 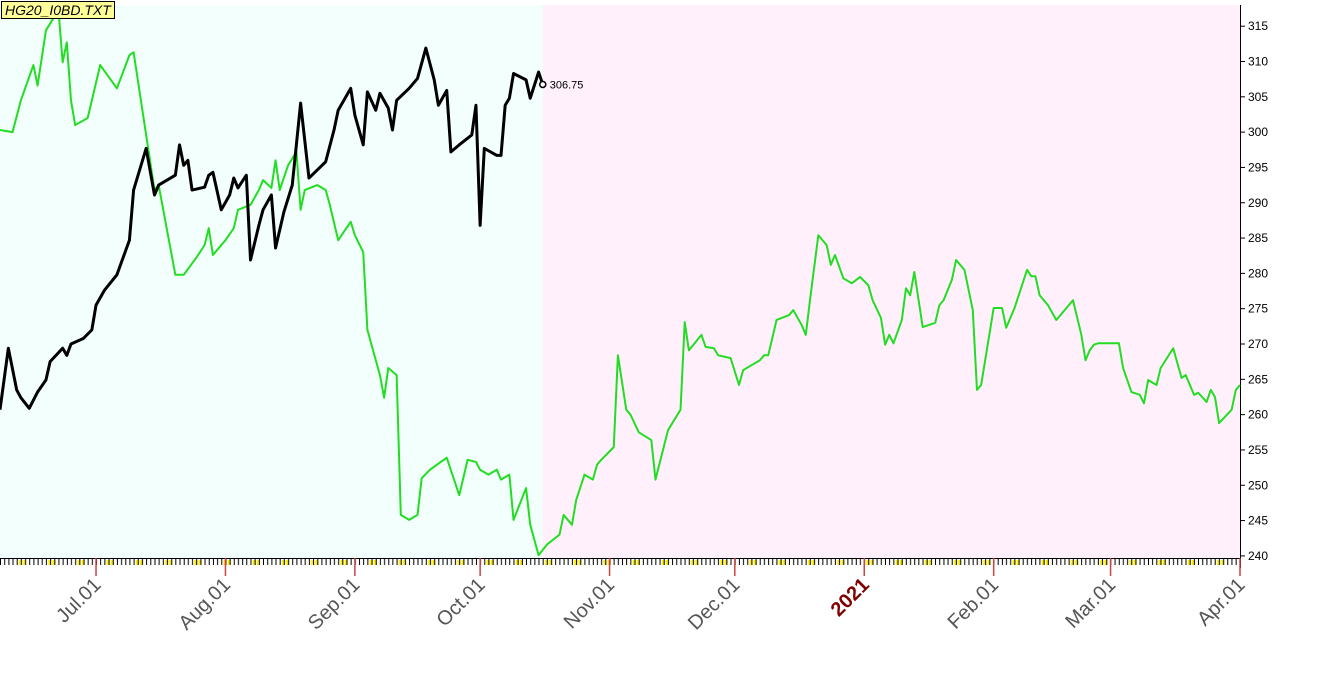 I want to click on x-tick-label: Apr.01, so click(x=1221, y=602).